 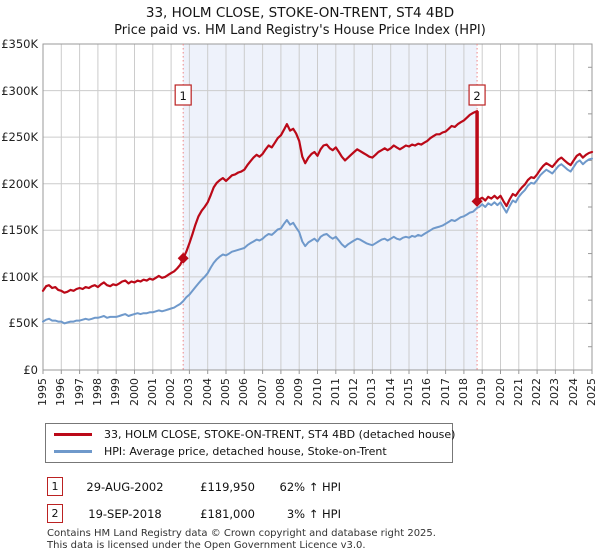 What do you see at coordinates (194, 486) in the screenshot?
I see `sale-annotation-row-1: 1 29-AUG-2002 £119,950 62% ↑ HPI` at bounding box center [194, 486].